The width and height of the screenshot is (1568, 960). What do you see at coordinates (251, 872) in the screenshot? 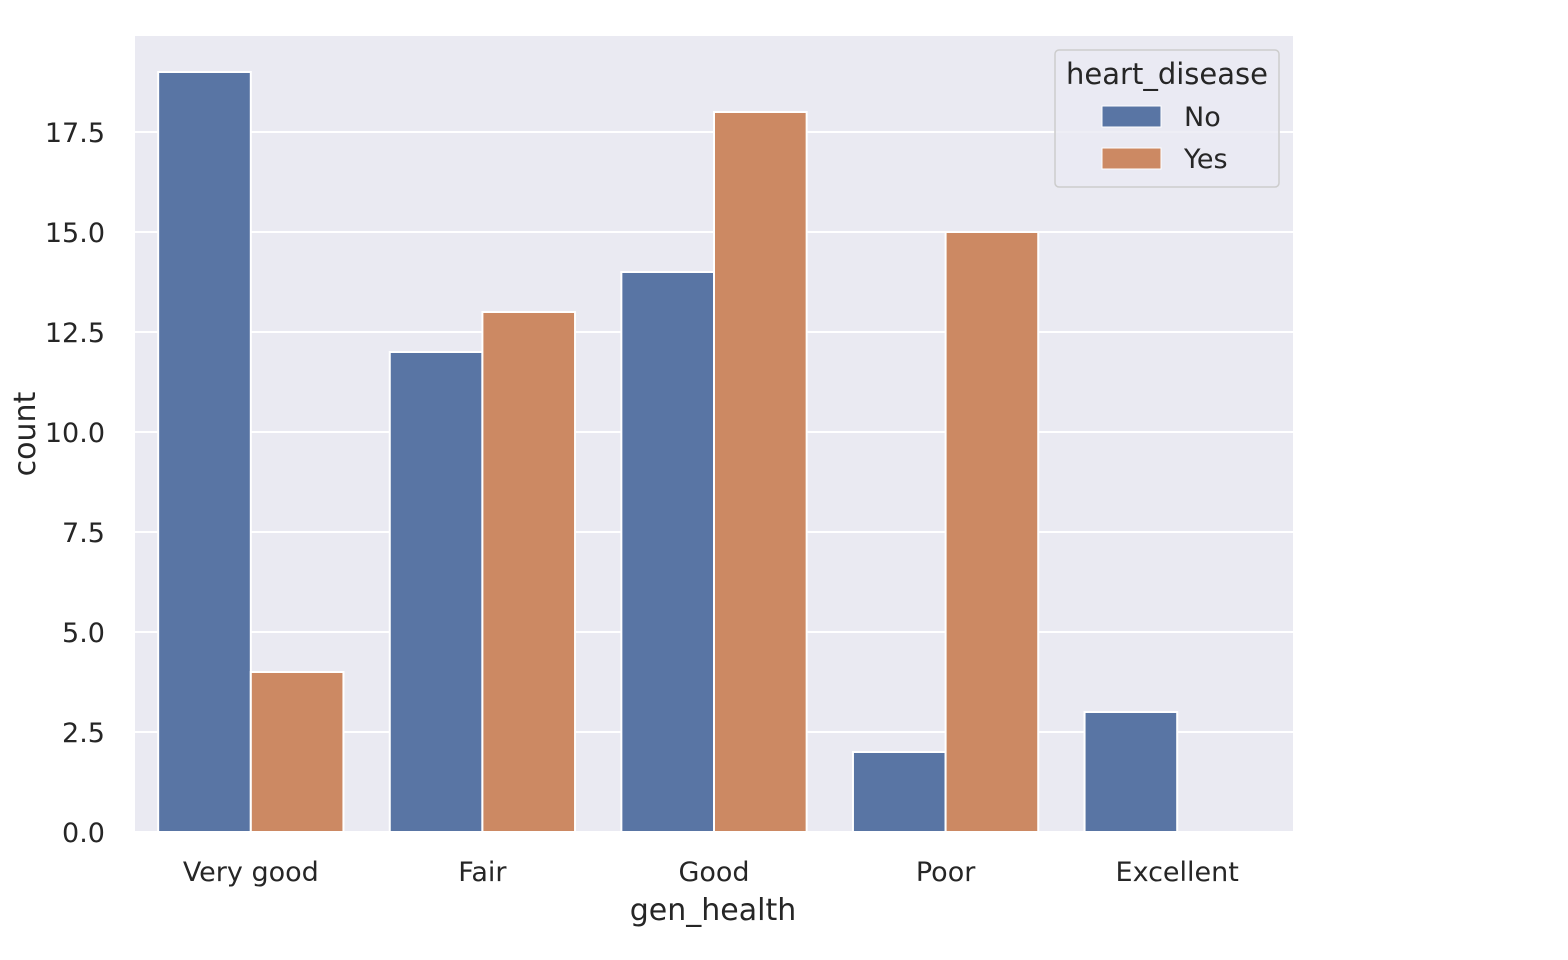
I see `x-tick-label: Very good` at bounding box center [251, 872].